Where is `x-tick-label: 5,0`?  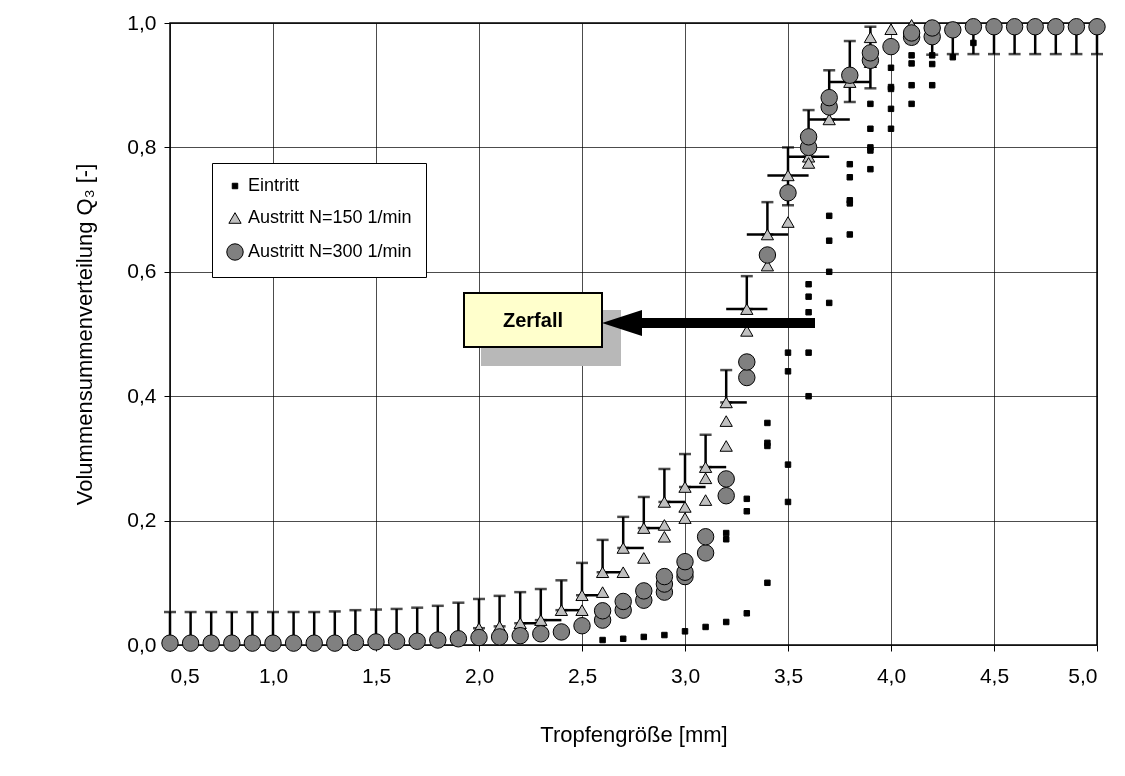 x-tick-label: 5,0 is located at coordinates (1083, 675).